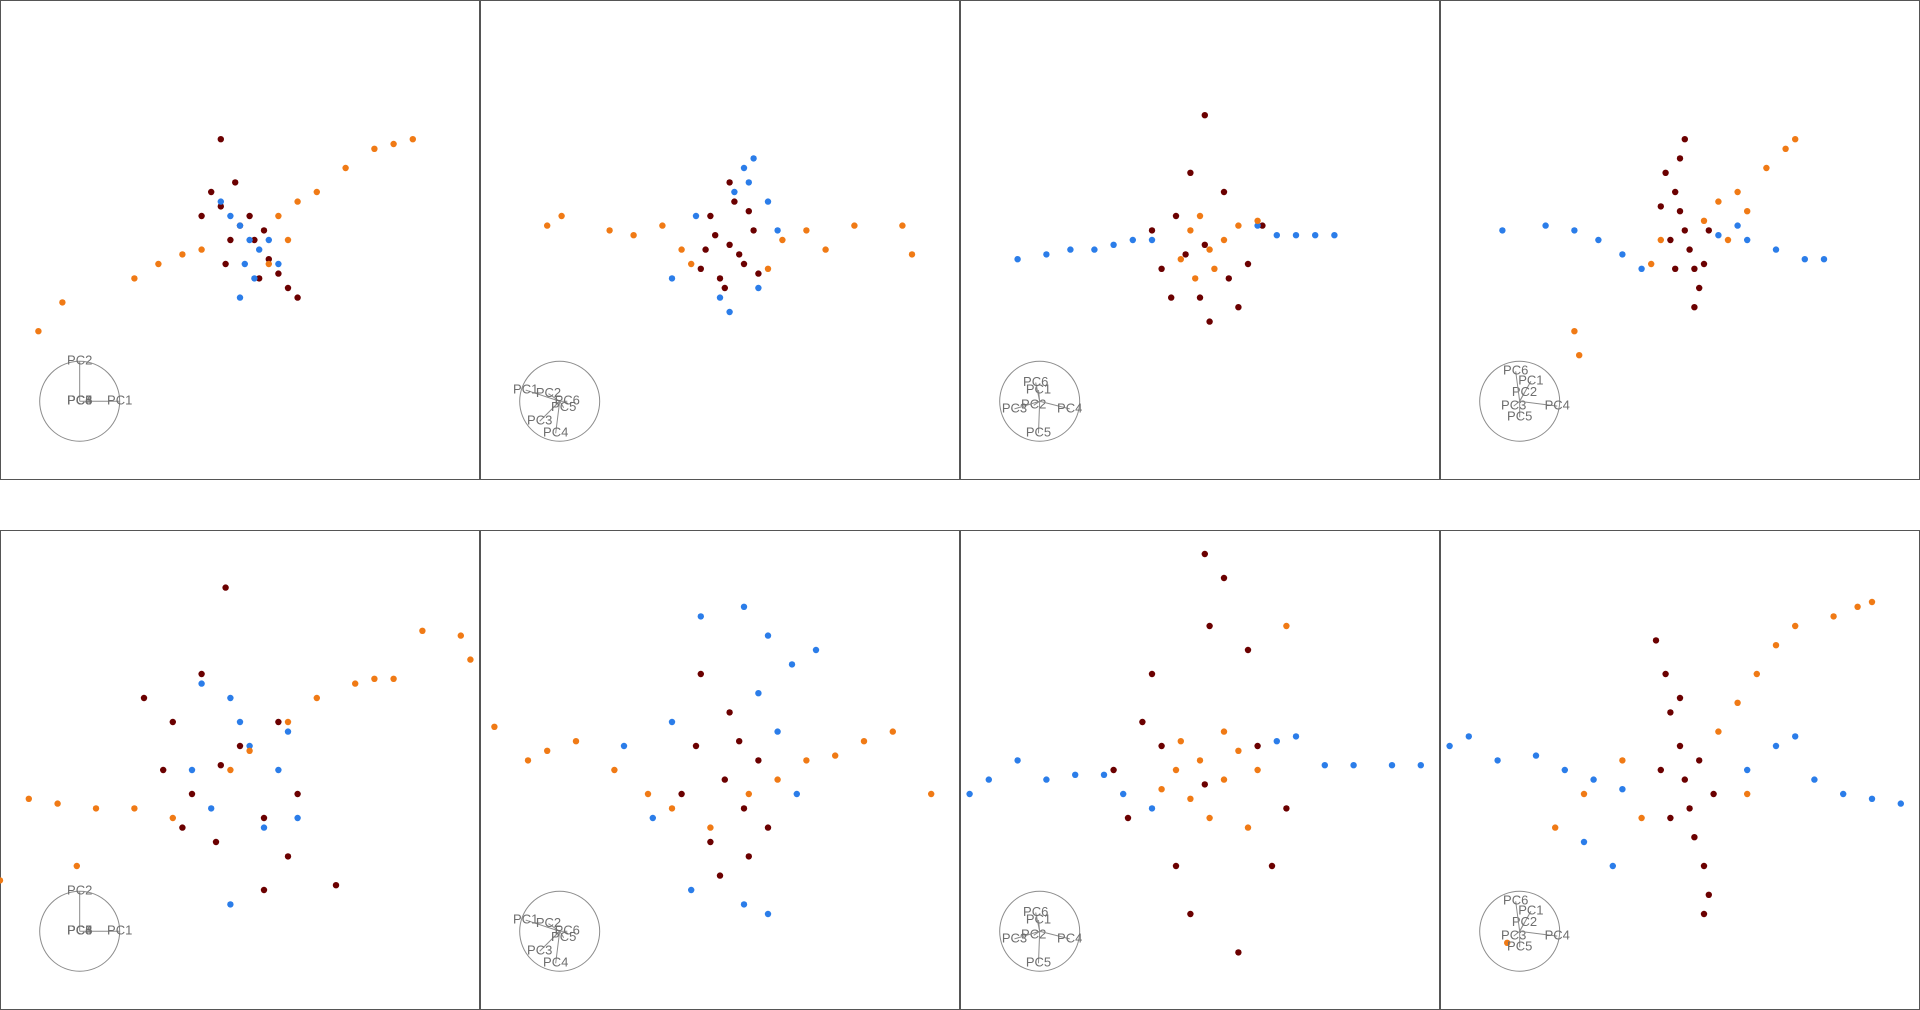 The image size is (1920, 1010). I want to click on biplot-label: PC5, so click(79, 400).